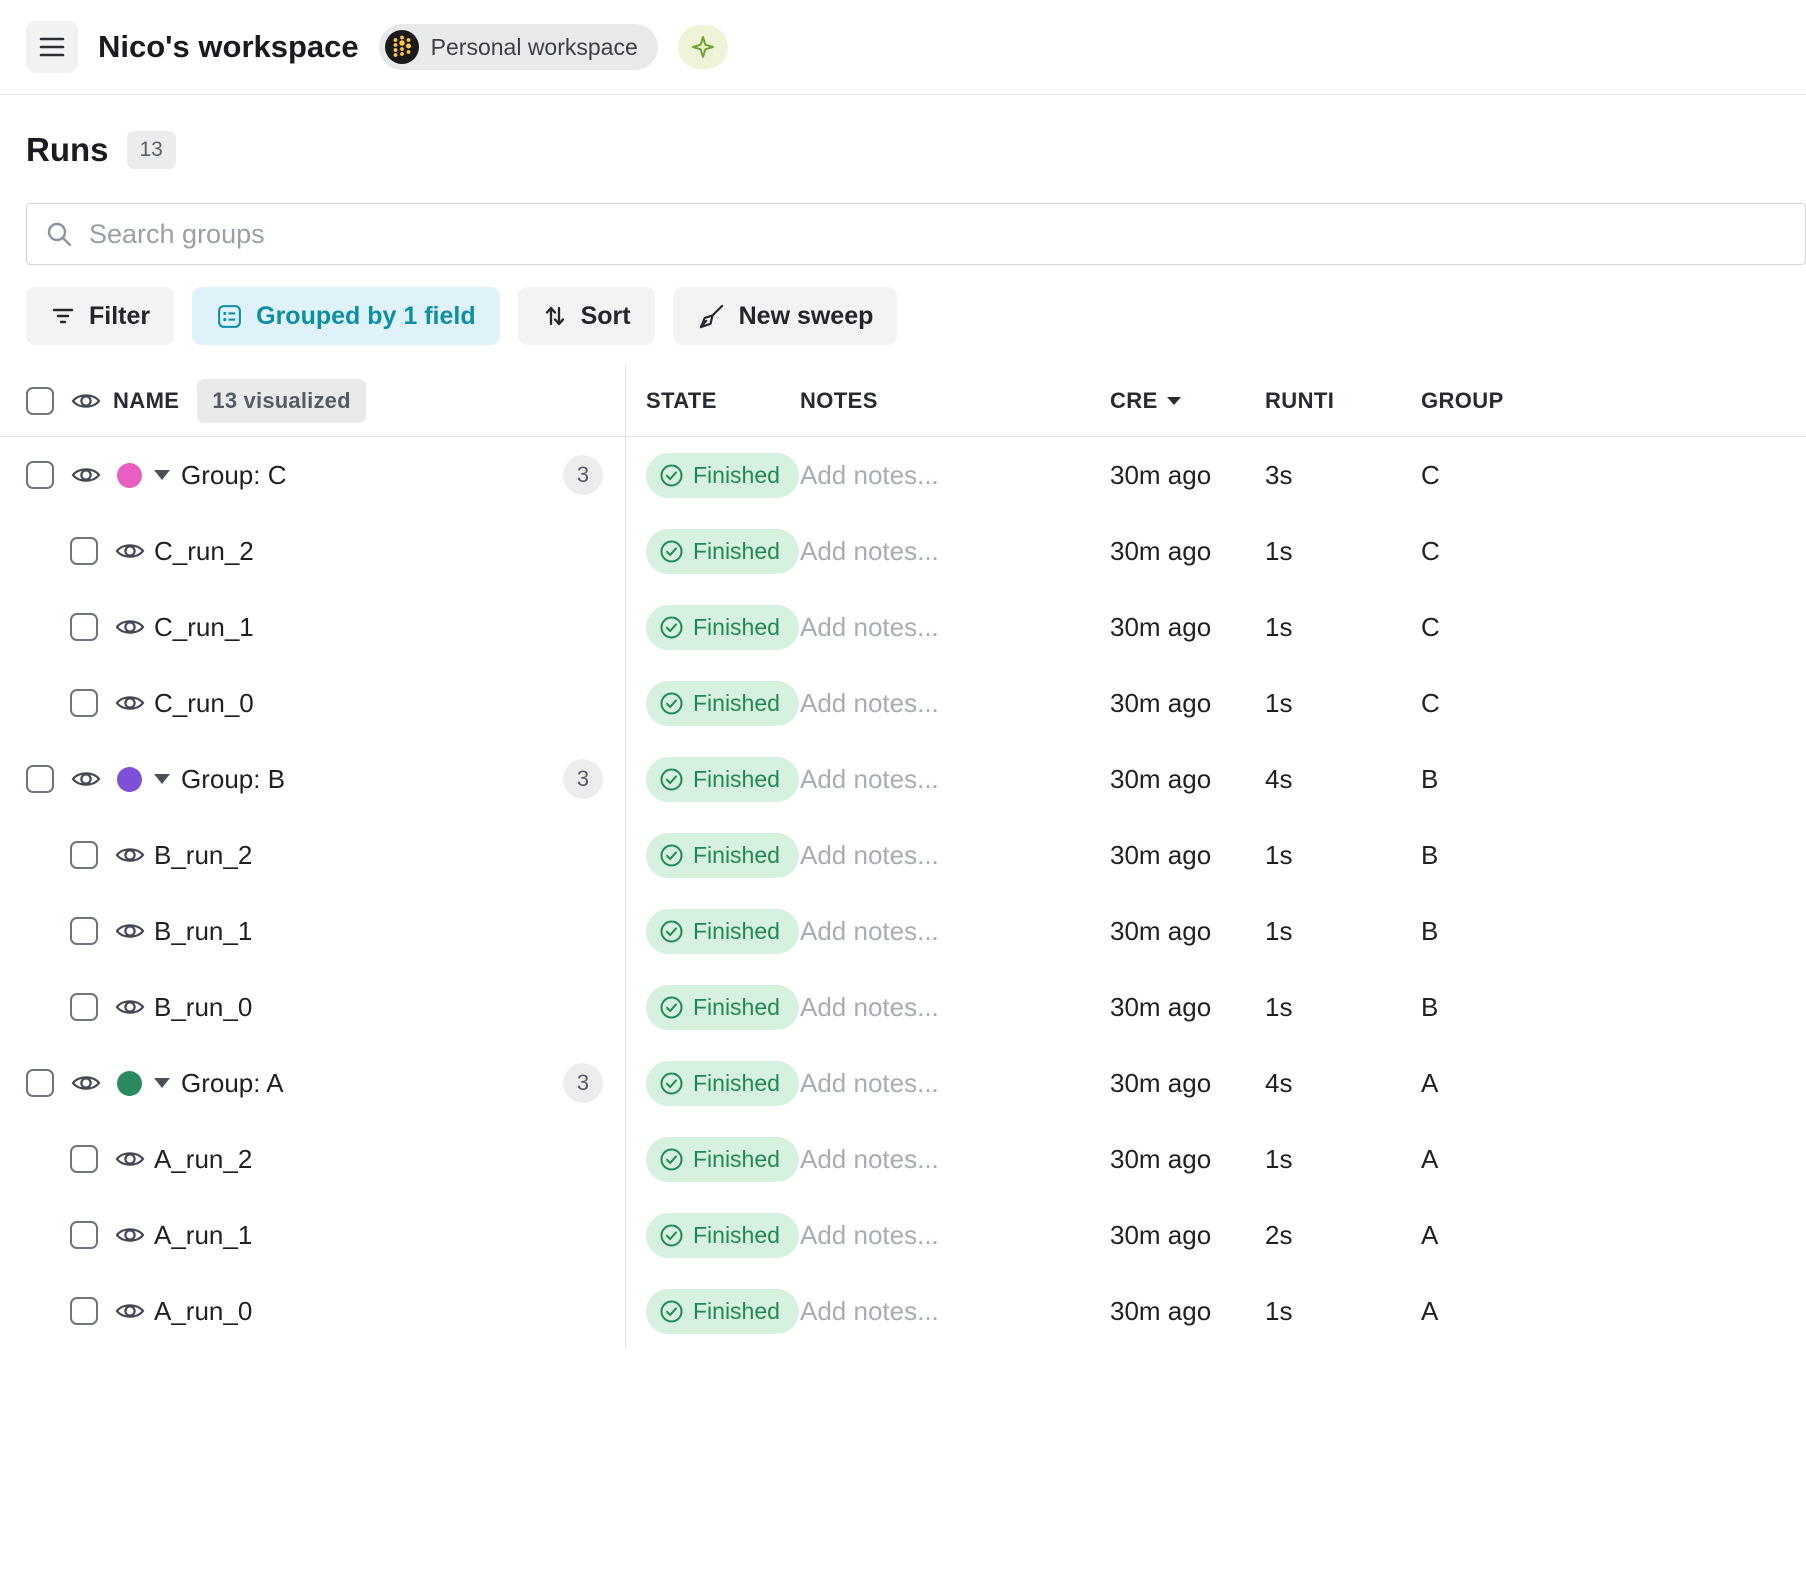 The width and height of the screenshot is (1806, 1570). I want to click on table-row: A_run_0 Finished Add notes... 30m ago 1s, so click(903, 1311).